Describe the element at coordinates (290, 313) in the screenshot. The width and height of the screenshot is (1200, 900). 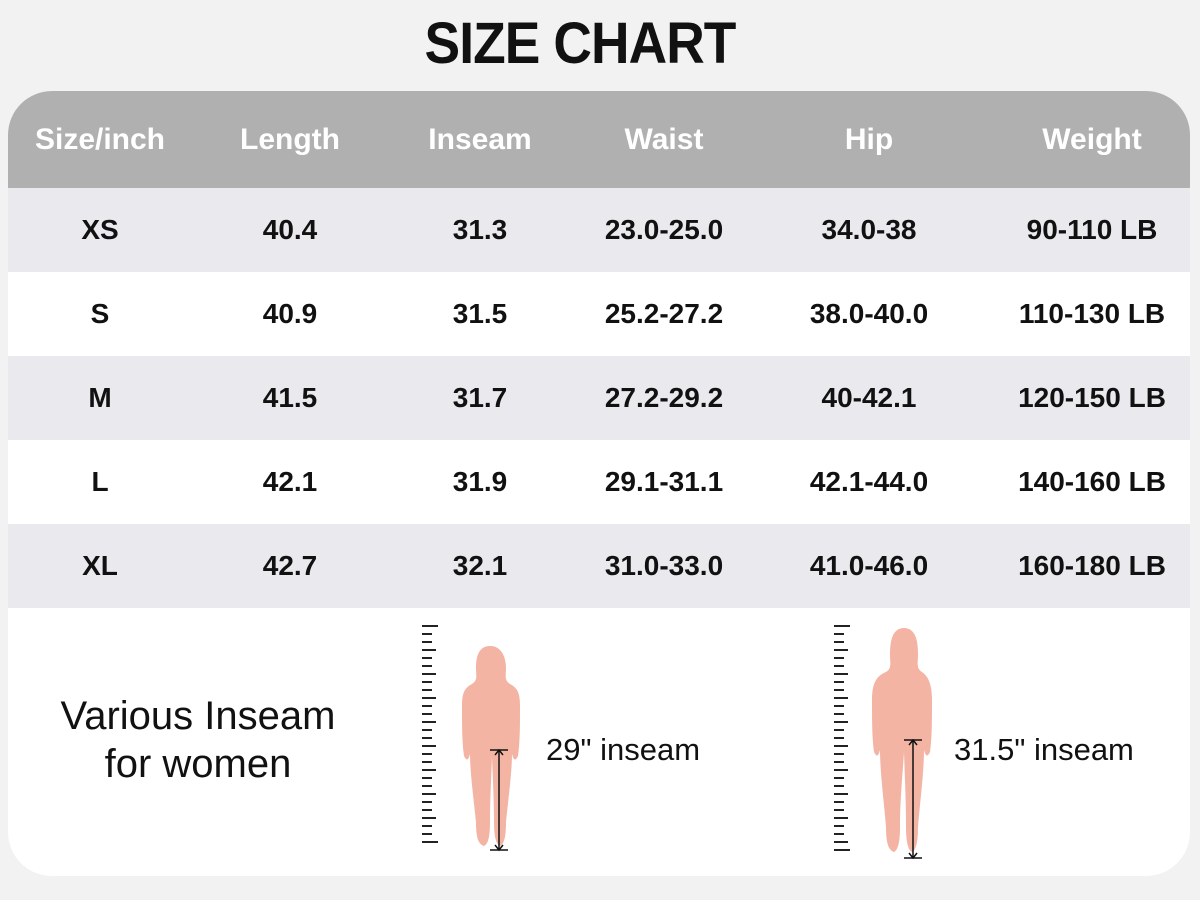
I see `cell-length: 40.9` at that location.